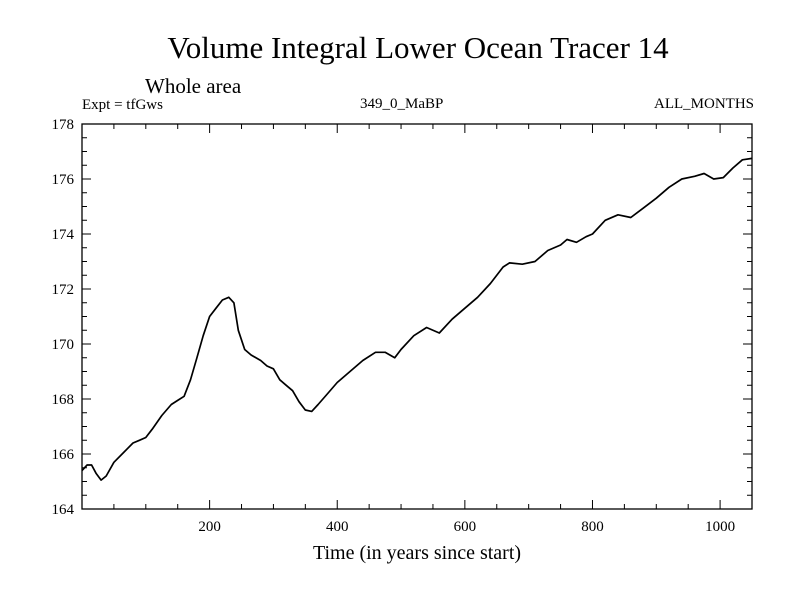 This screenshot has width=800, height=600. I want to click on y-tick-label: 176, so click(63, 180).